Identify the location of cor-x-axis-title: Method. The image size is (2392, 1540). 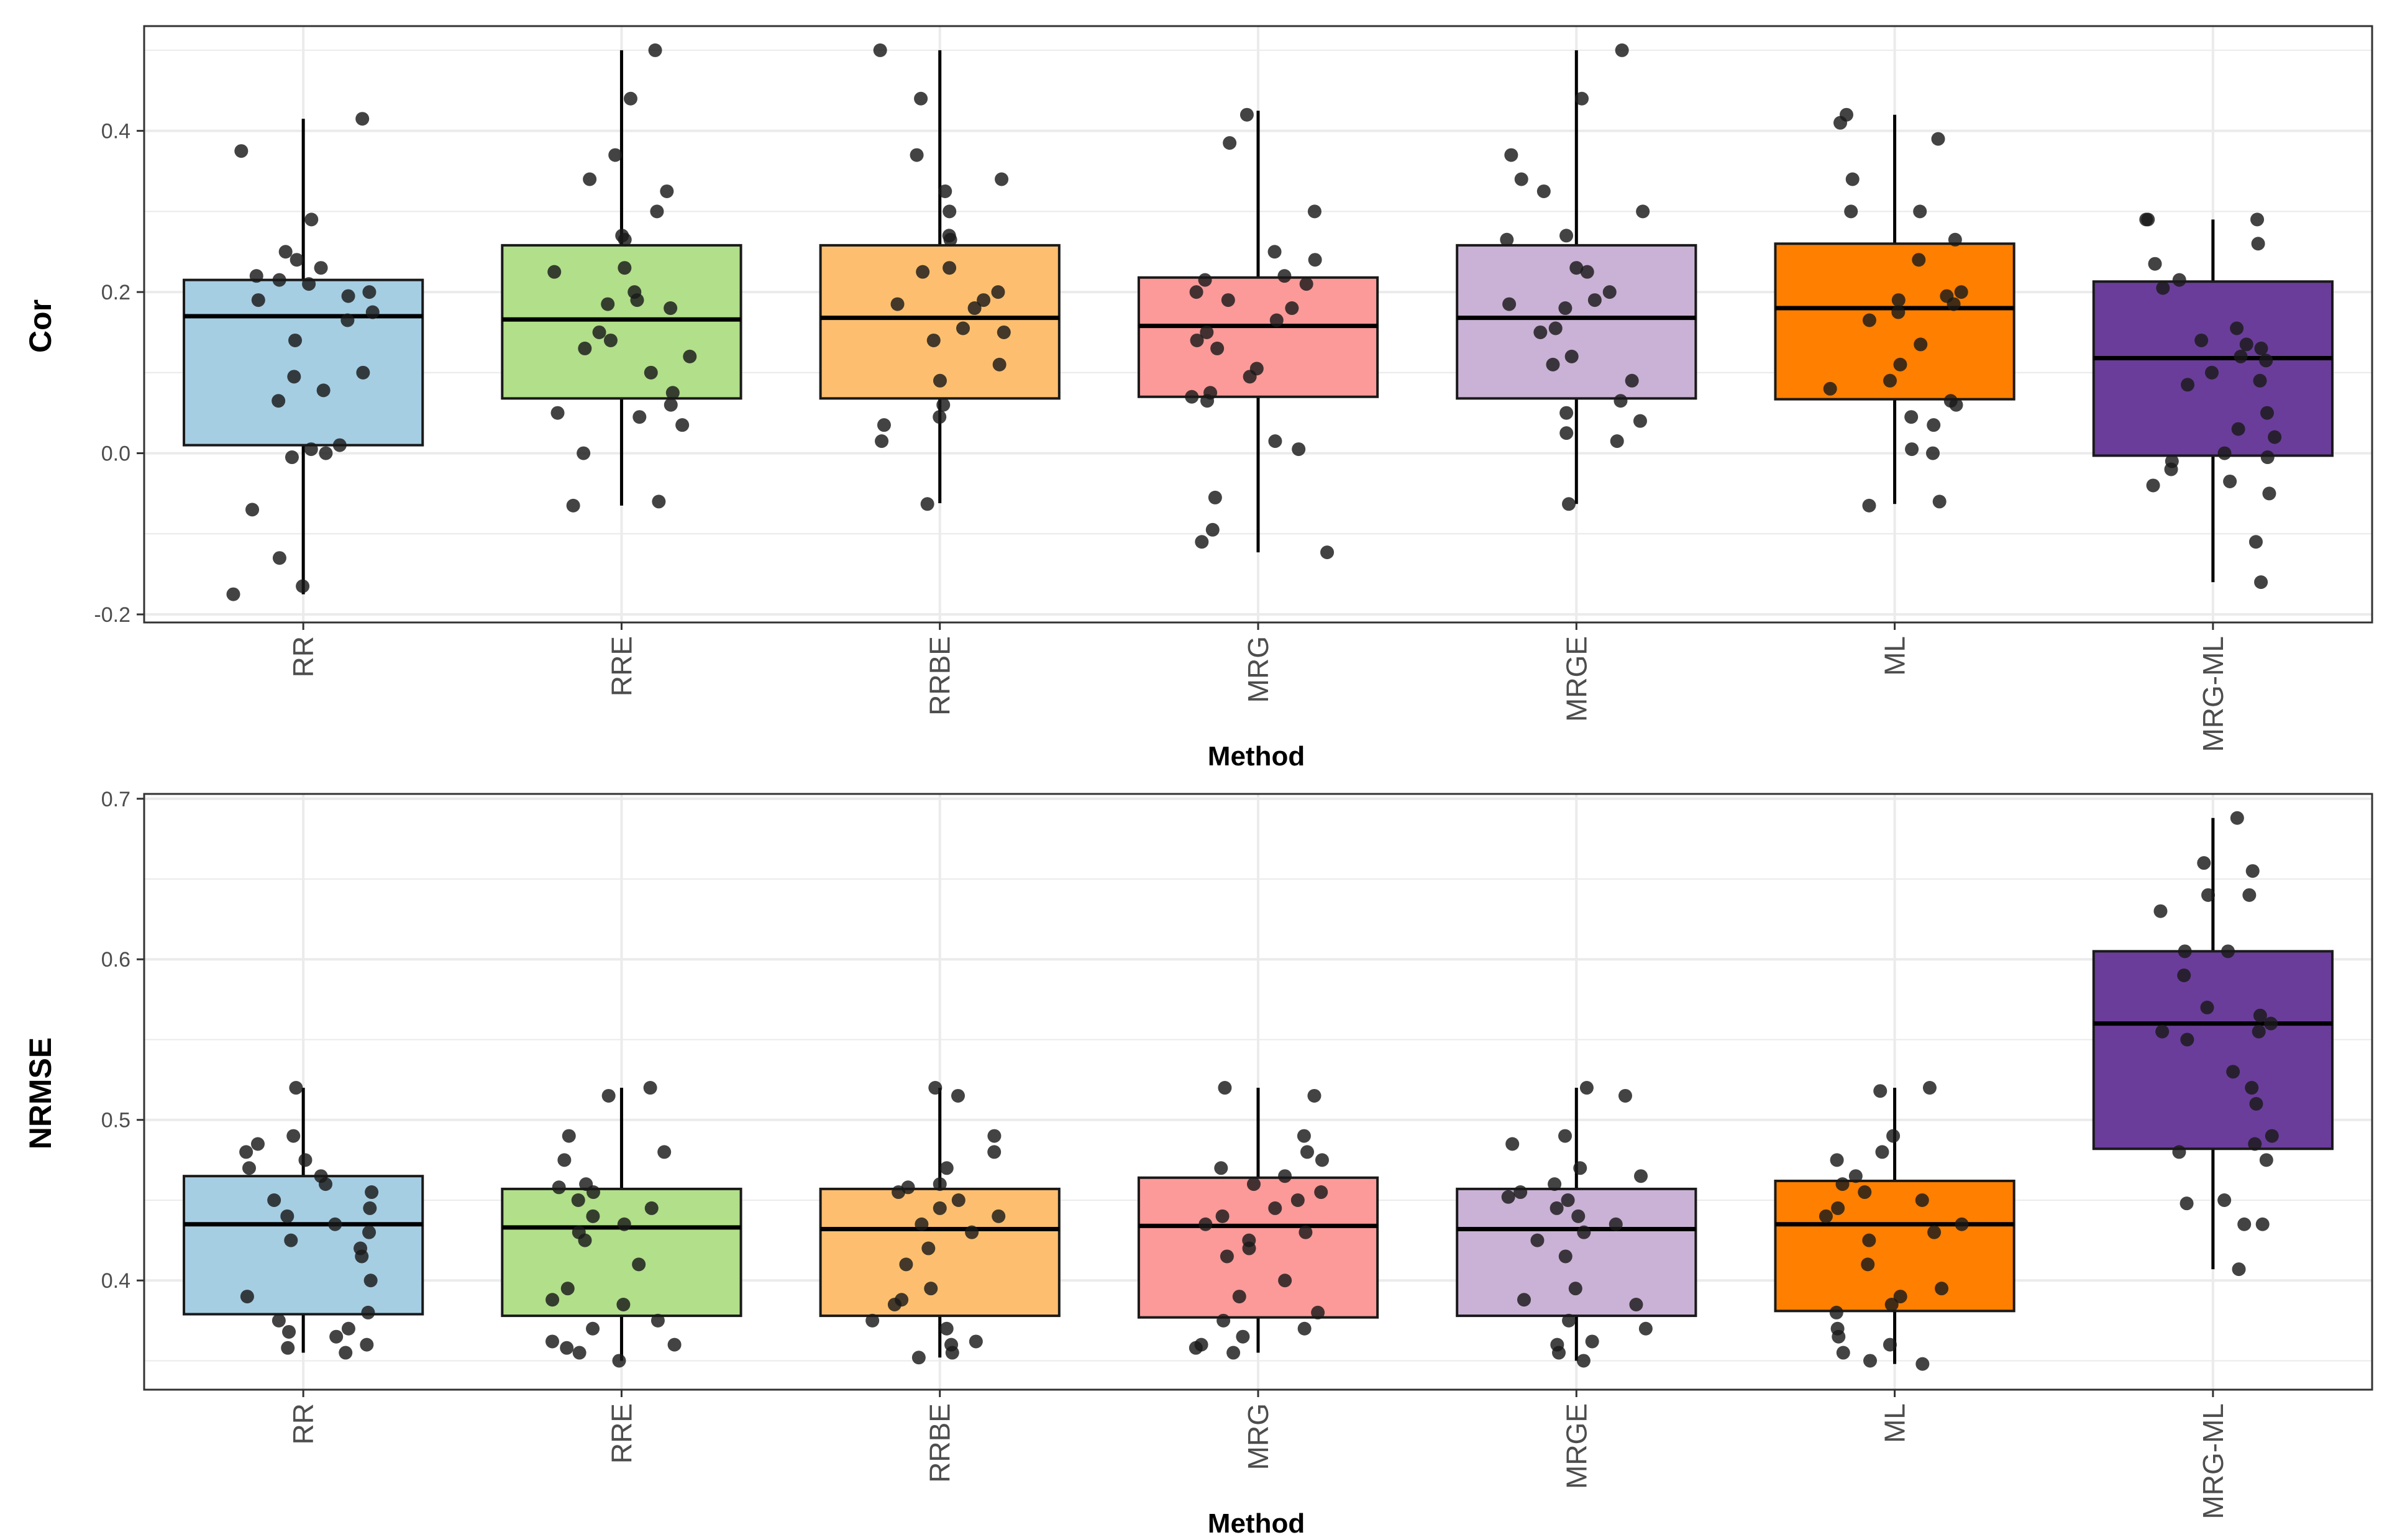
(1256, 756).